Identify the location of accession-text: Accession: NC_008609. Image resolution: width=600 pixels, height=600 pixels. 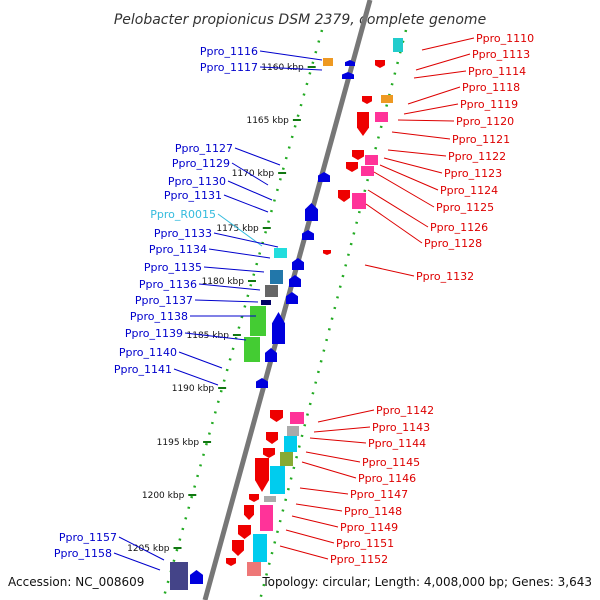
(76, 582).